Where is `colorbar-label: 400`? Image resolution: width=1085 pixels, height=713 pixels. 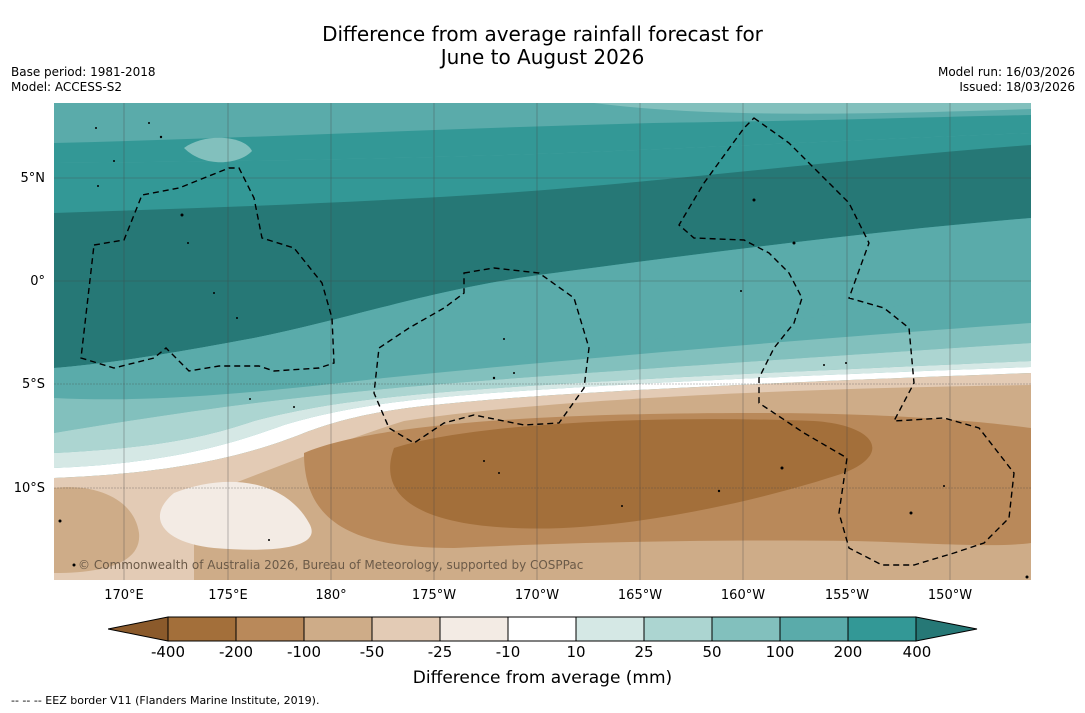
colorbar-label: 400 is located at coordinates (917, 652).